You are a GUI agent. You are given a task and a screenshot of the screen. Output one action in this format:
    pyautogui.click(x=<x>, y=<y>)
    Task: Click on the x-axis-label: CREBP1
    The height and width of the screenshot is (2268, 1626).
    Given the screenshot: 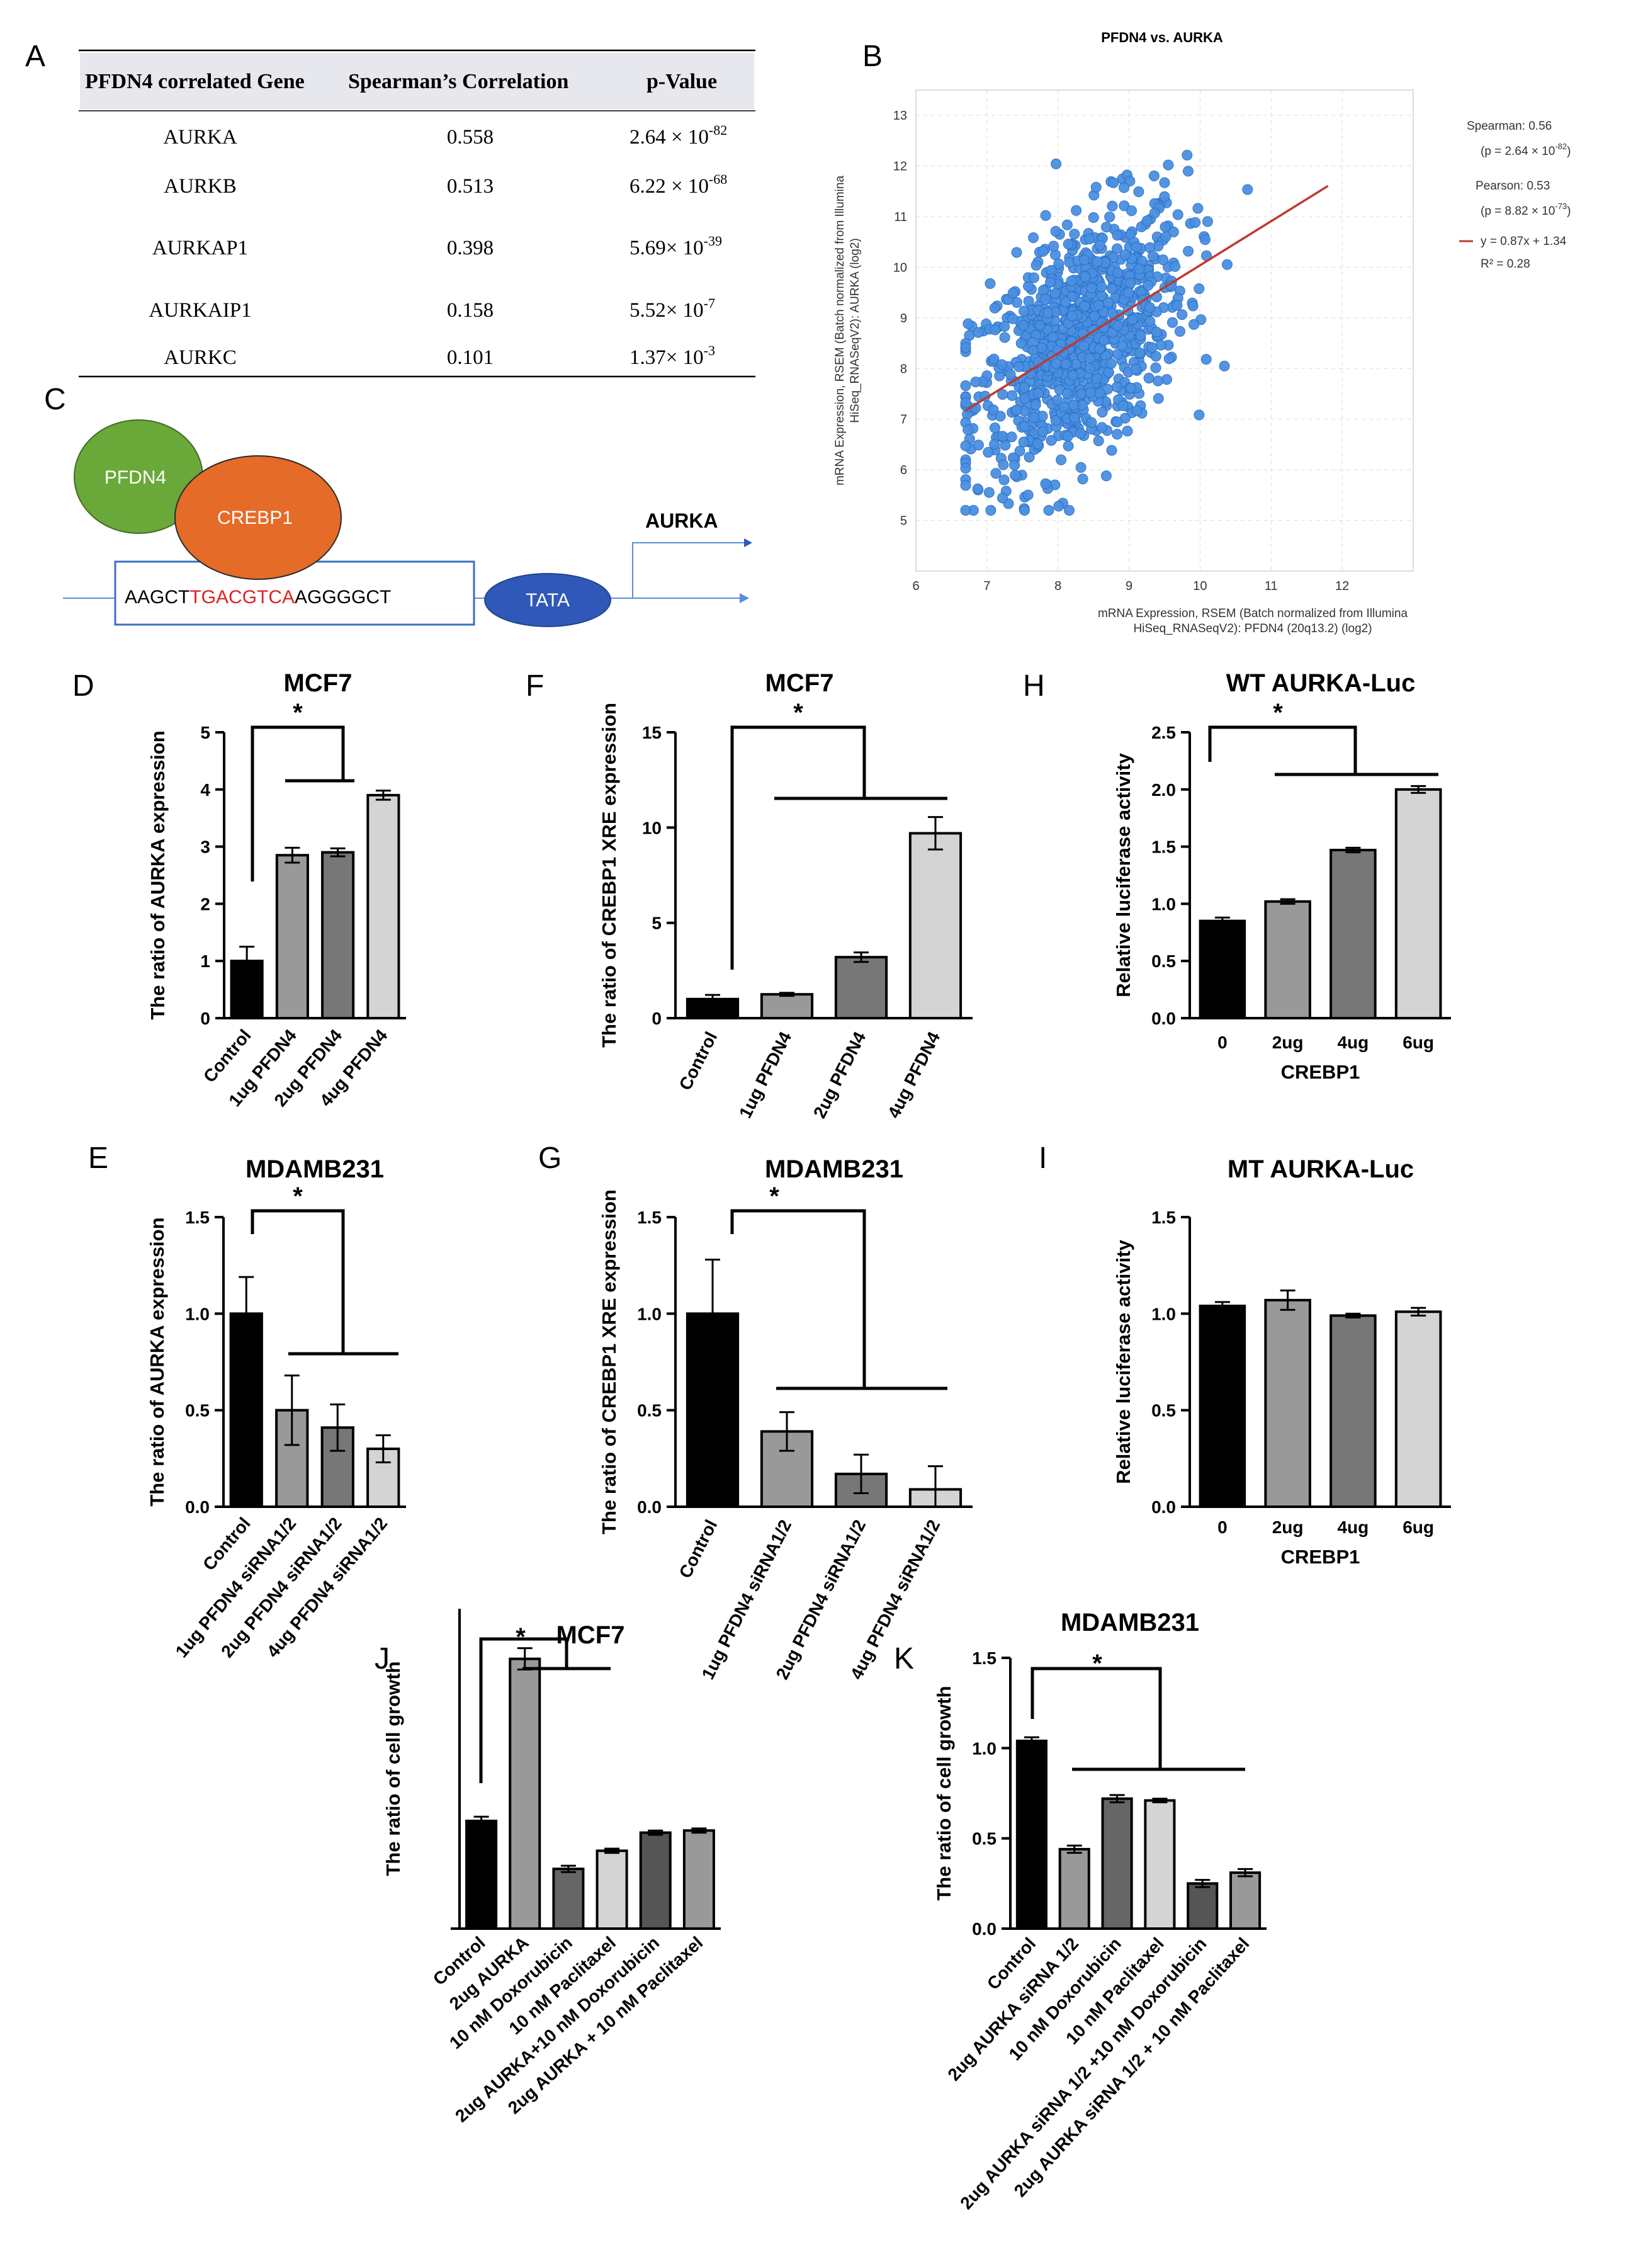 What is the action you would take?
    pyautogui.click(x=1320, y=1557)
    